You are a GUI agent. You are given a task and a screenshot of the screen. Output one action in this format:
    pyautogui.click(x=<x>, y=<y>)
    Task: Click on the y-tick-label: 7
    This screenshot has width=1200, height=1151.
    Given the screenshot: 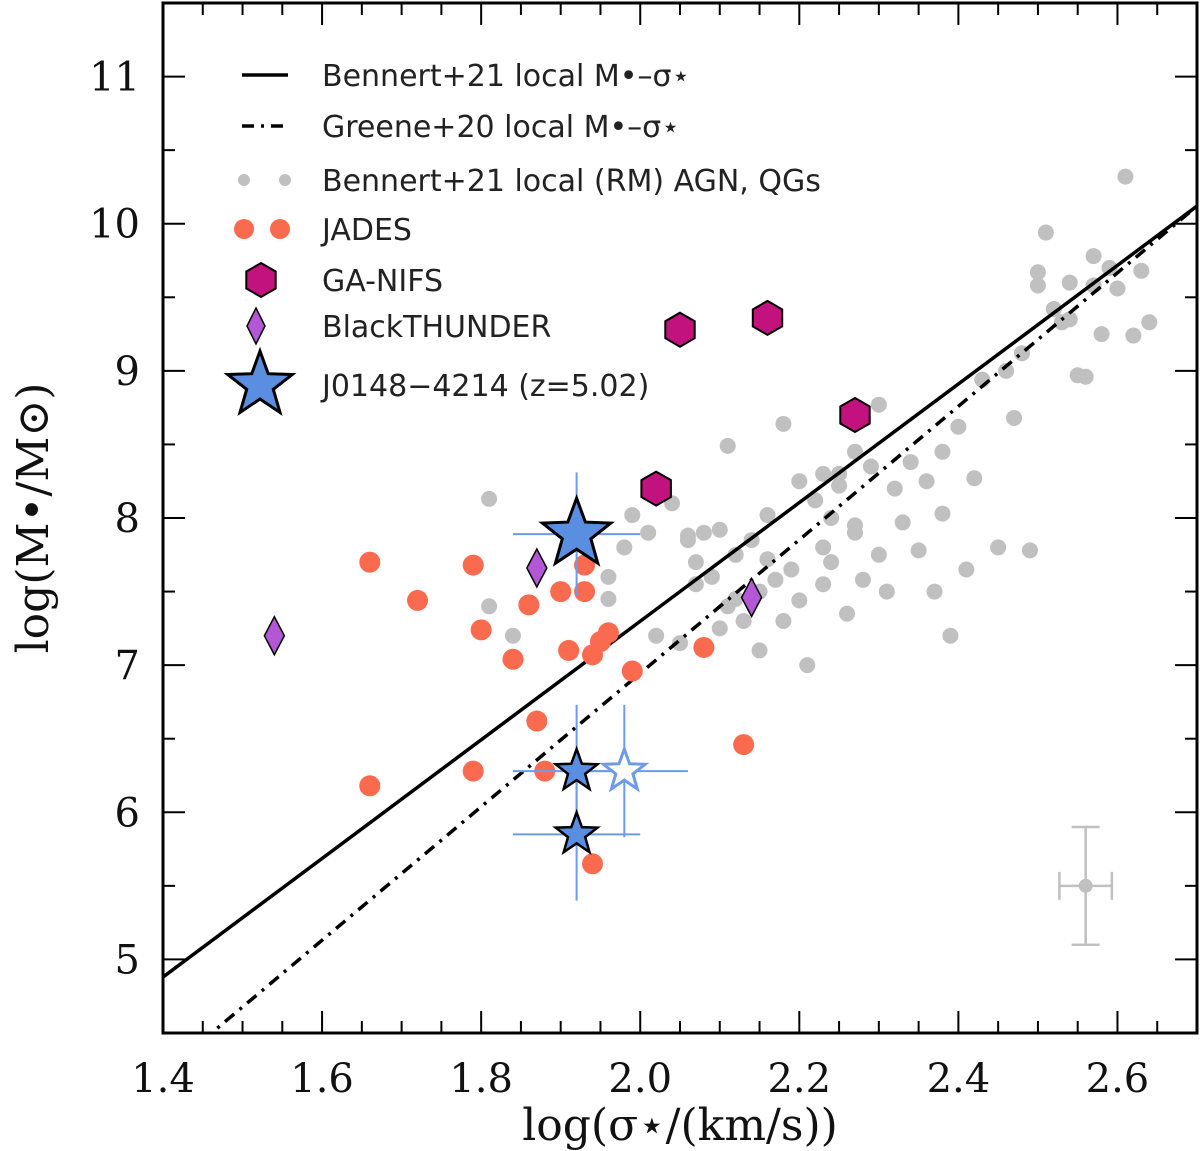 What is the action you would take?
    pyautogui.click(x=127, y=666)
    